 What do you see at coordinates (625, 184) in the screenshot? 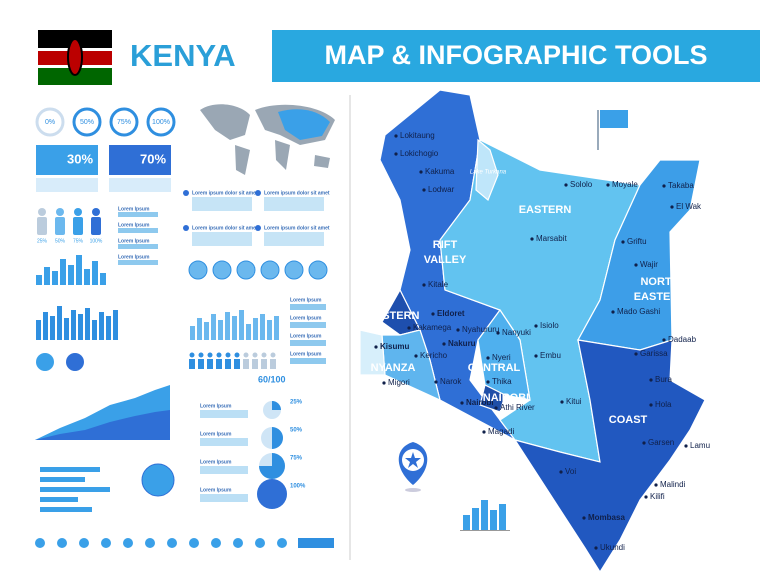
I see `city-label: Moyale` at bounding box center [625, 184].